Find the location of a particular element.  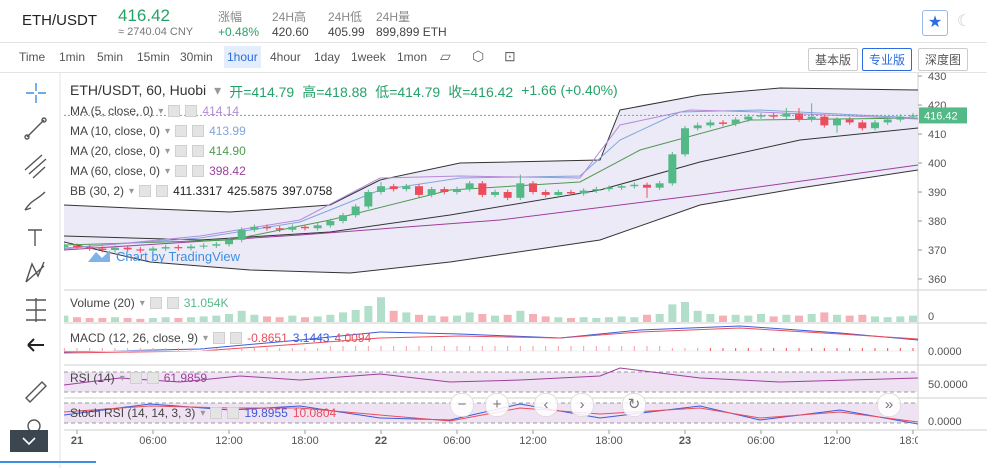

tool-icon: ▱ is located at coordinates (445, 56).